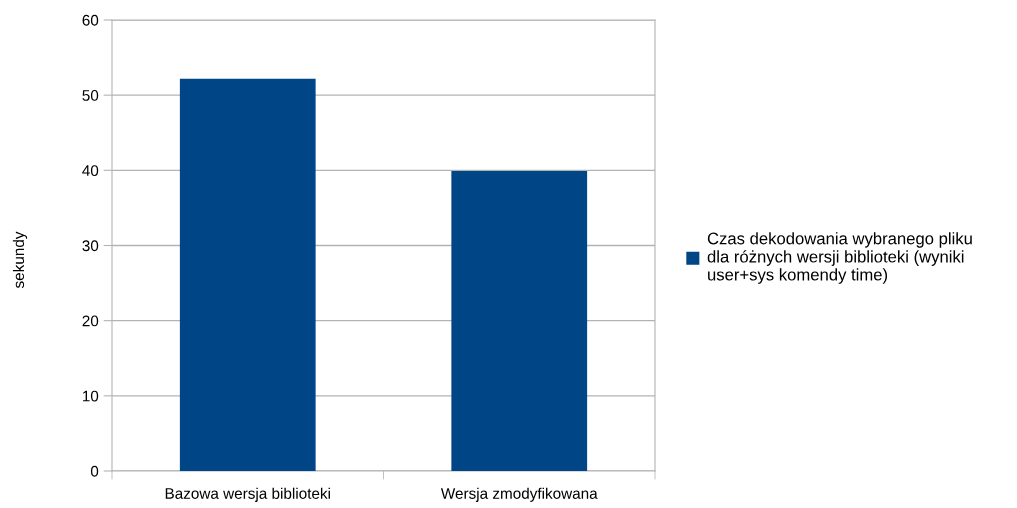  I want to click on y-tick-label: 50, so click(90, 95).